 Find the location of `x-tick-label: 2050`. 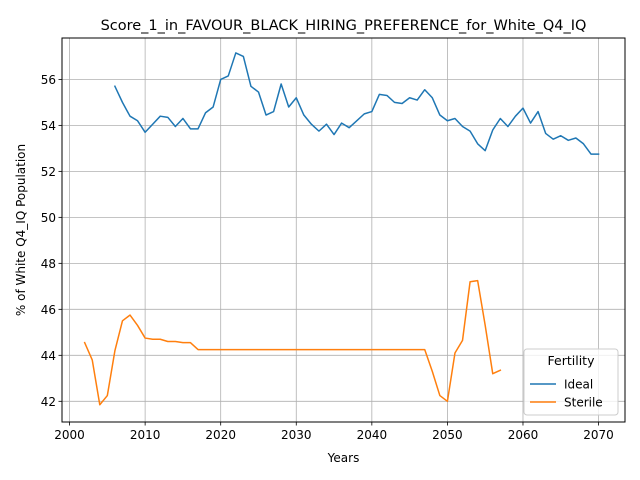

x-tick-label: 2050 is located at coordinates (447, 435).